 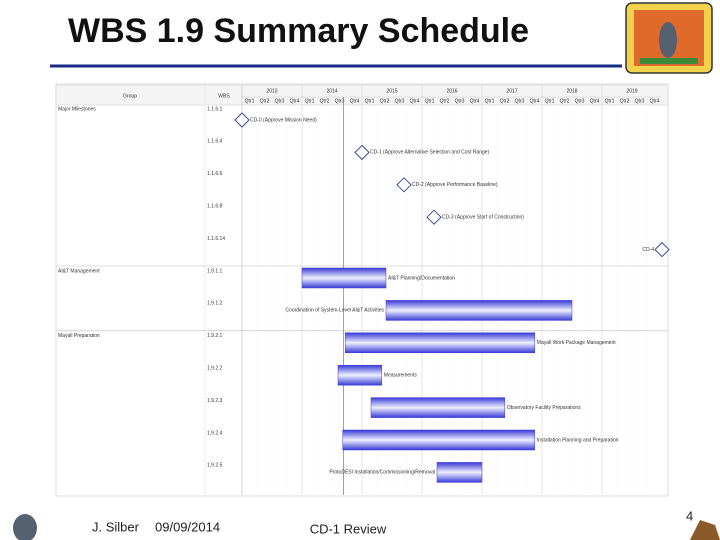 What do you see at coordinates (544, 408) in the screenshot?
I see `task-label: Observatory Facility Preparations` at bounding box center [544, 408].